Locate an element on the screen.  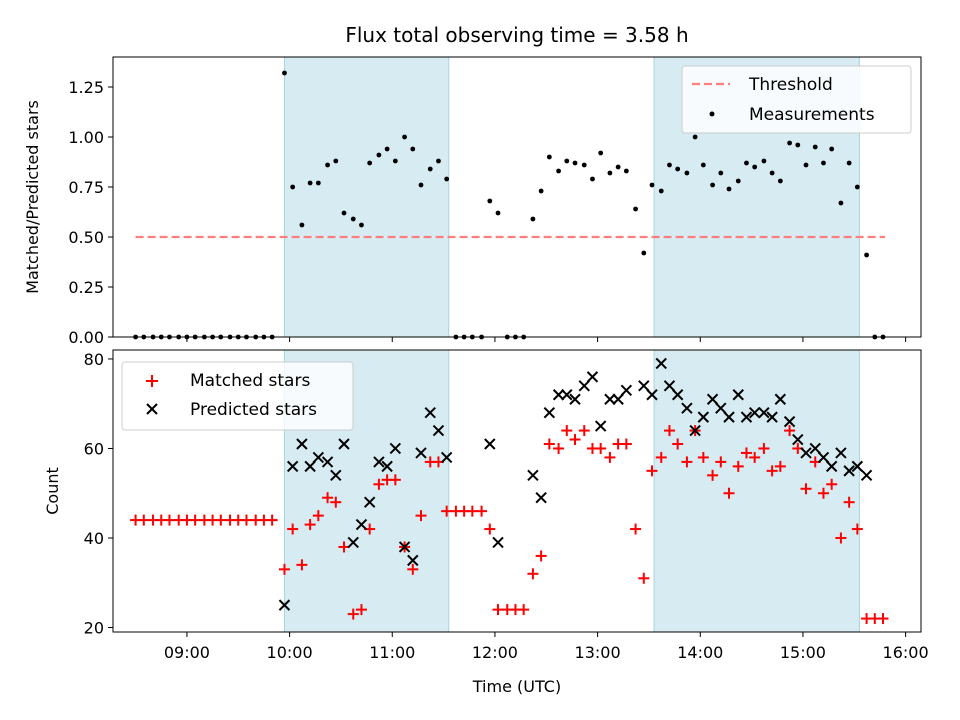
legend-matched-label: Matched stars is located at coordinates (250, 381).